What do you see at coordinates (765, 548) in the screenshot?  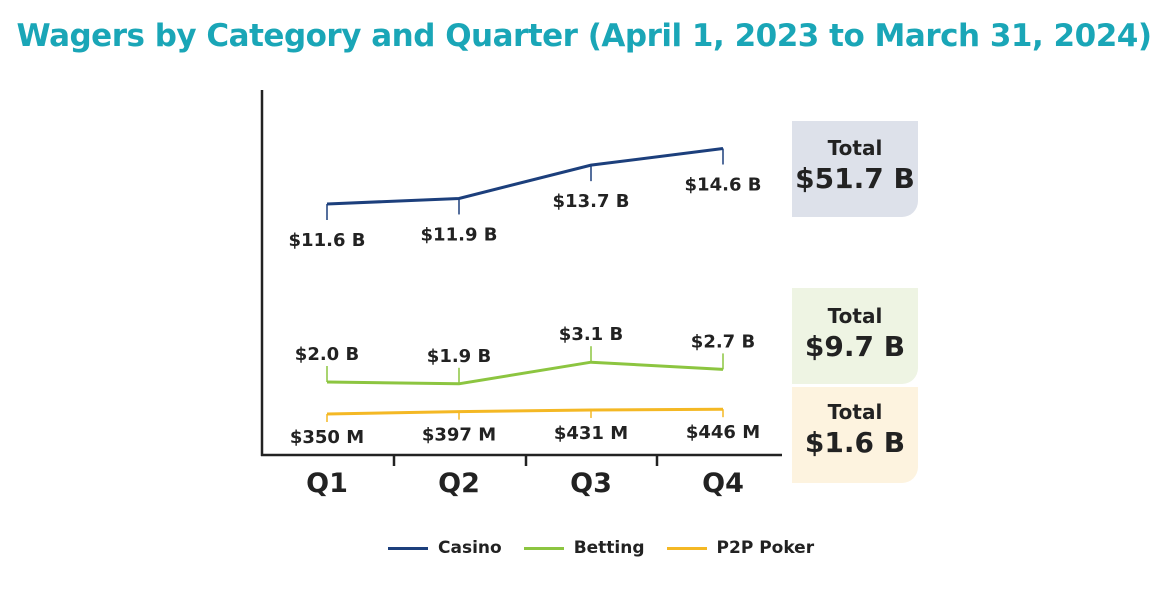 I see `legend-label: P2P Poker` at bounding box center [765, 548].